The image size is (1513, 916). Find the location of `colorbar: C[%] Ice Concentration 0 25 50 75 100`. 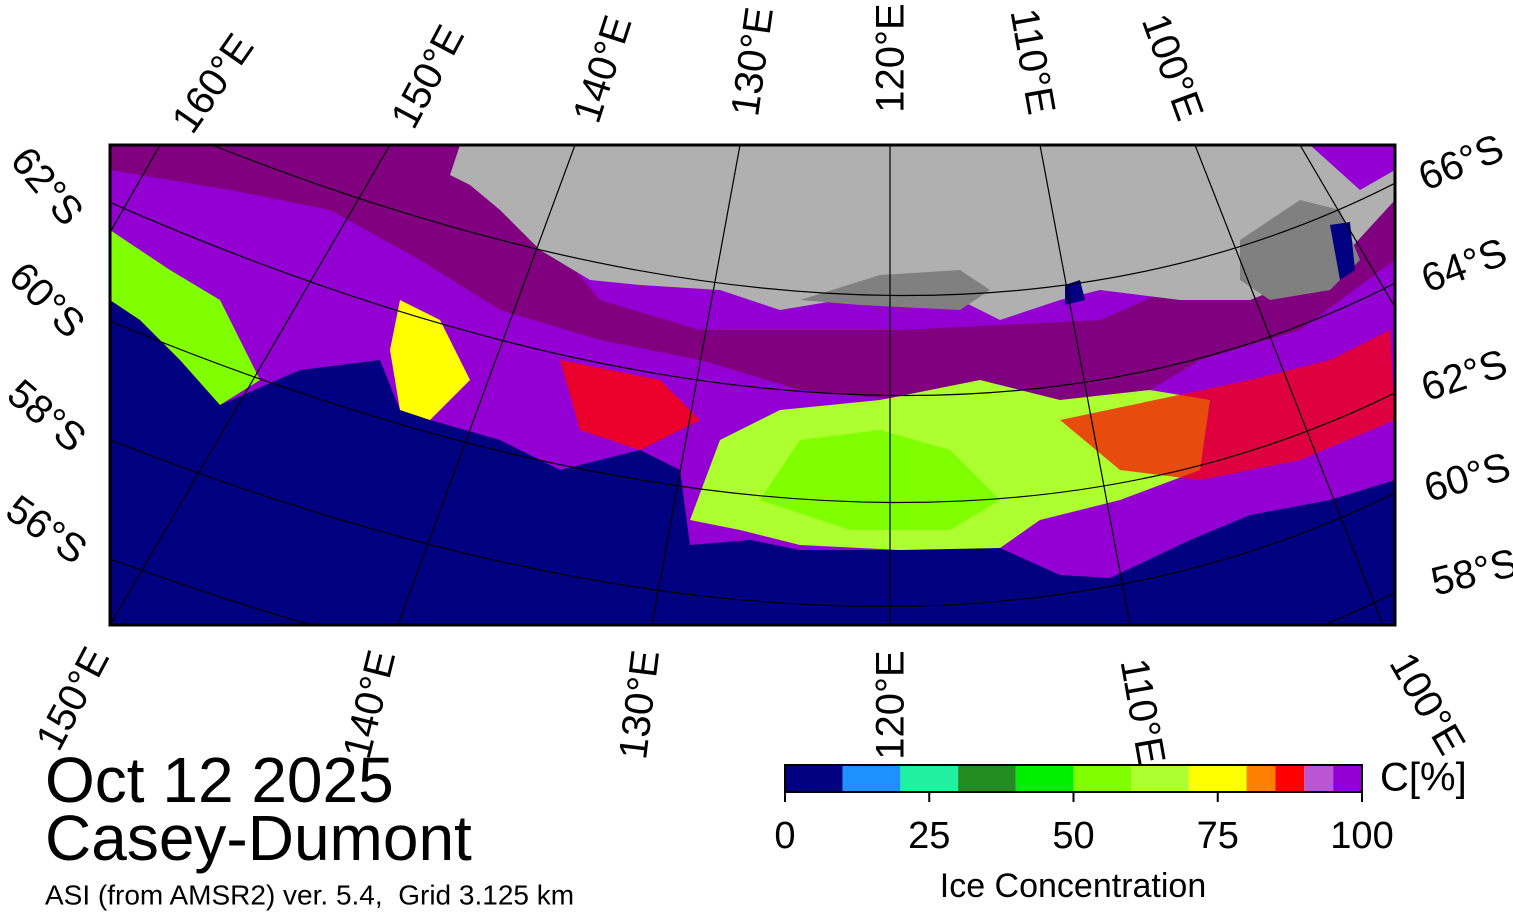

colorbar: C[%] Ice Concentration 0 25 50 75 100 is located at coordinates (1120, 830).